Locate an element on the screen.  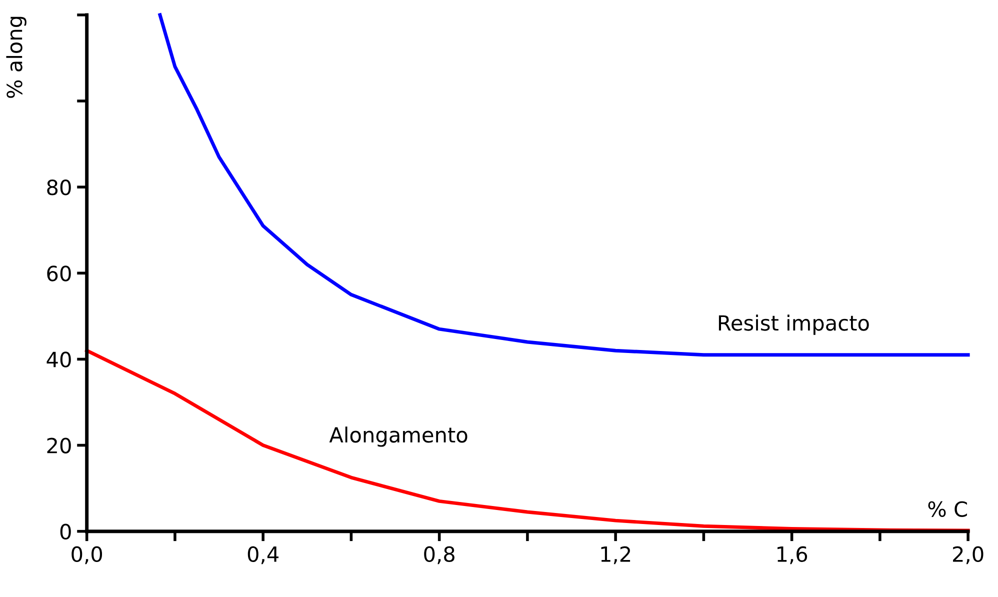
y-tick-label: 60 is located at coordinates (59, 274).